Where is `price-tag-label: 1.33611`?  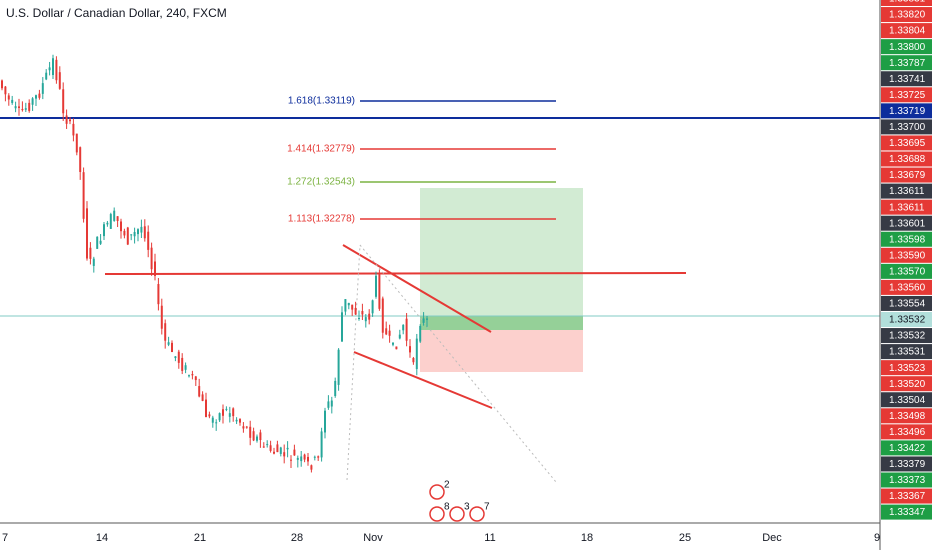 price-tag-label: 1.33611 is located at coordinates (907, 191).